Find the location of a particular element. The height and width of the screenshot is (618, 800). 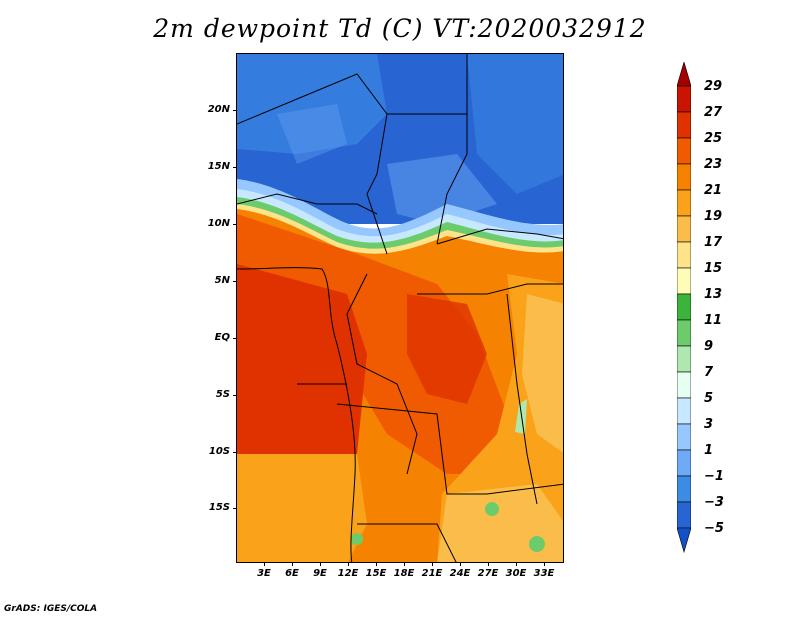

lat-label-10s: 10S is located at coordinates (219, 451).